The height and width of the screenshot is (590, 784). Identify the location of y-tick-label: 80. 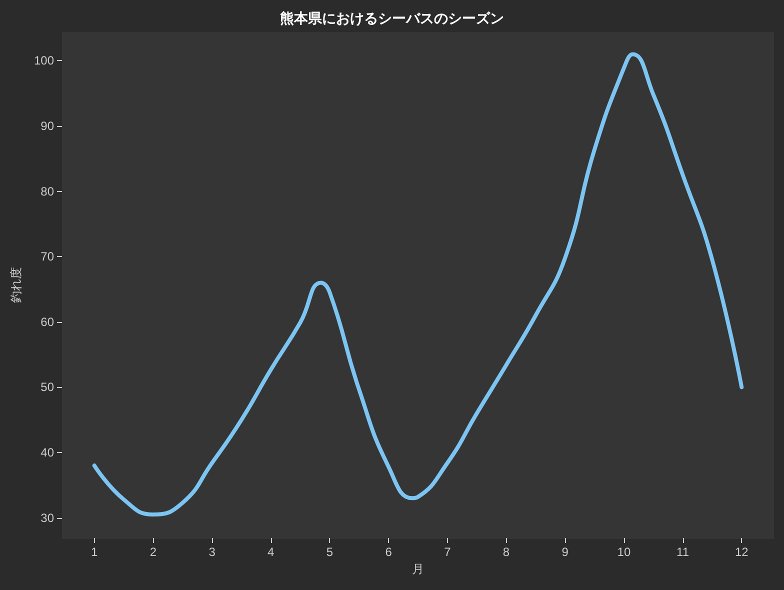
(47, 191).